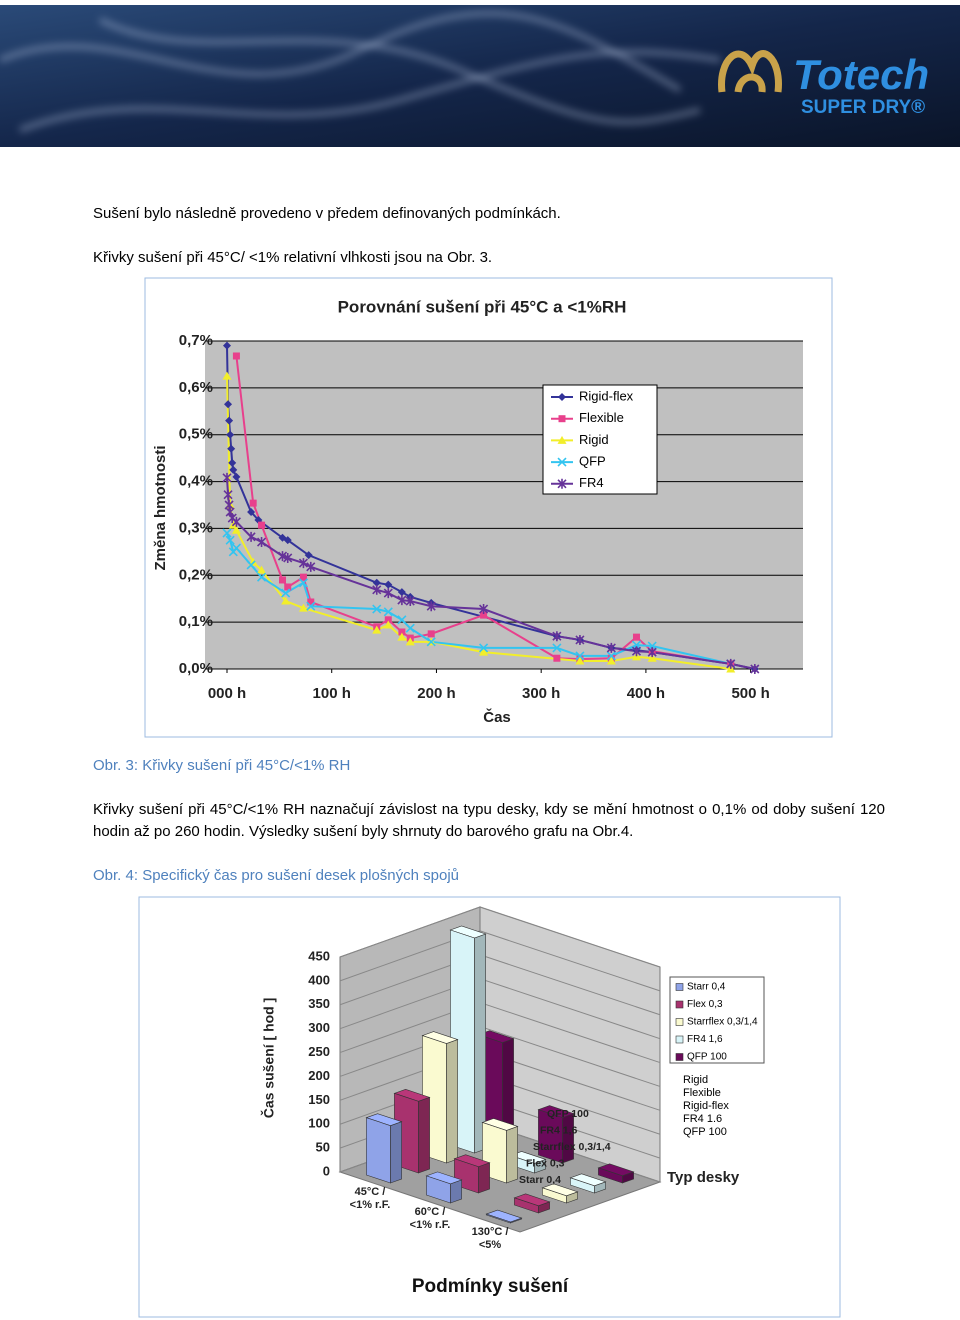 The width and height of the screenshot is (960, 1320). I want to click on x-tick-label: 000 h, so click(227, 693).